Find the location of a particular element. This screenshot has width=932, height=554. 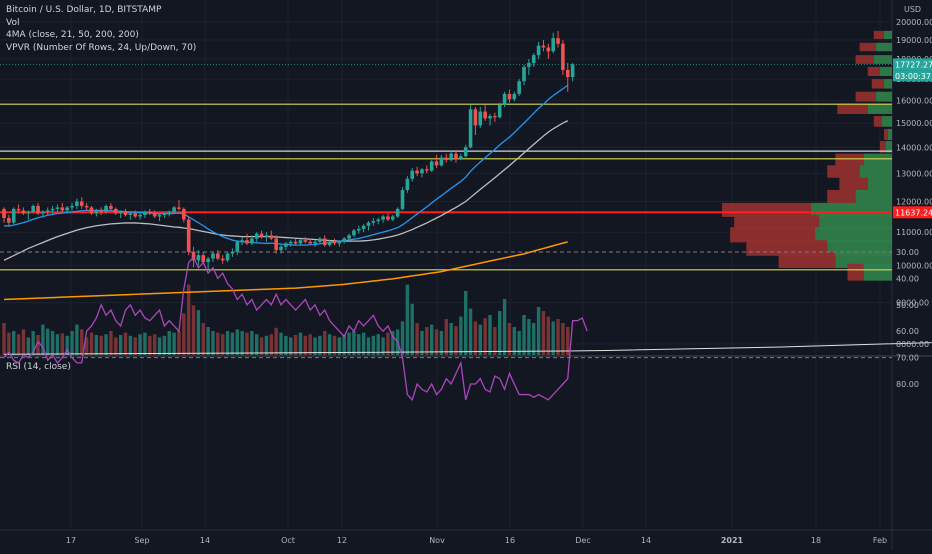

indicator-volume: Vol is located at coordinates (13, 22).